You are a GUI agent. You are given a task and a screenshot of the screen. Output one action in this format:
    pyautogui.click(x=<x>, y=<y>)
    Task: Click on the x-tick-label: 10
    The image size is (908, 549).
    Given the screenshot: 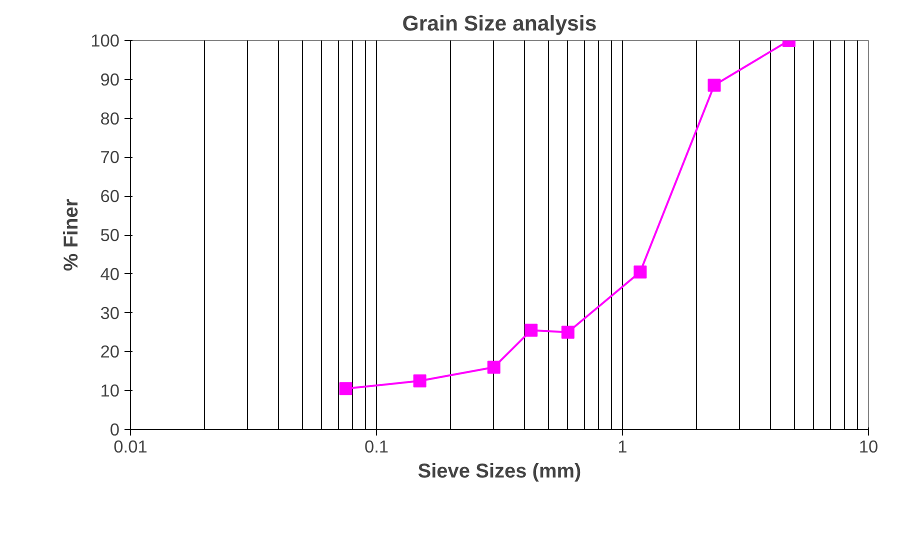 What is the action you would take?
    pyautogui.click(x=868, y=446)
    